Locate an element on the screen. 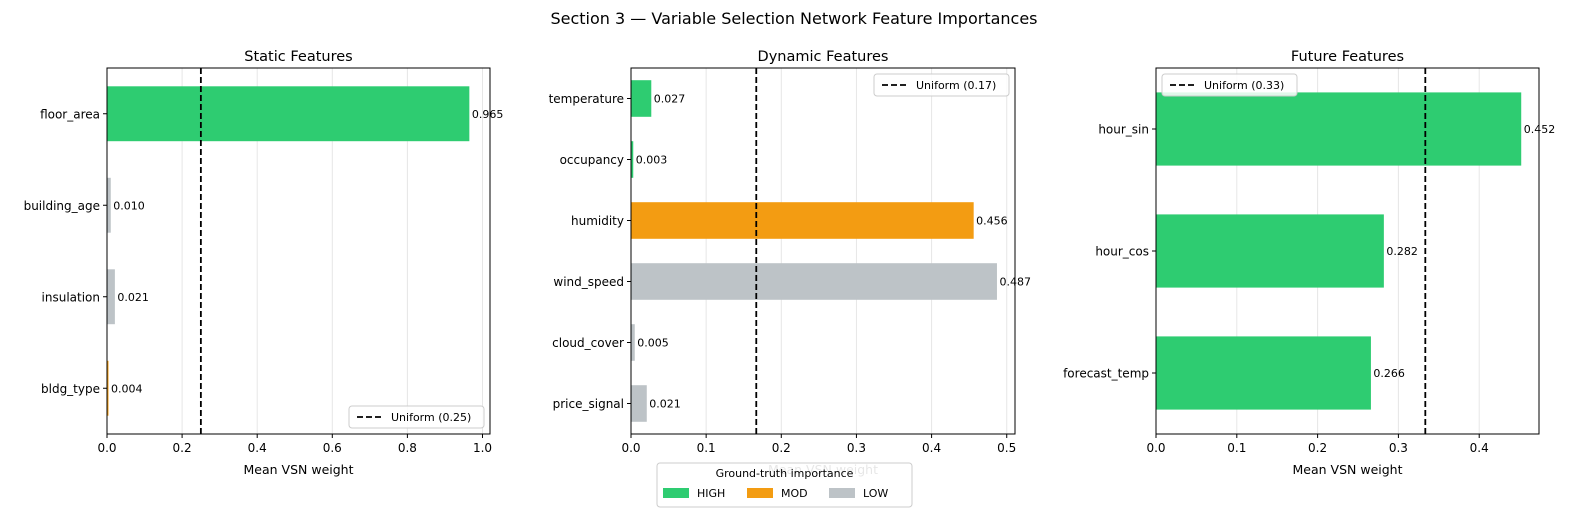  y-tick-label: hour_cos is located at coordinates (1122, 252).